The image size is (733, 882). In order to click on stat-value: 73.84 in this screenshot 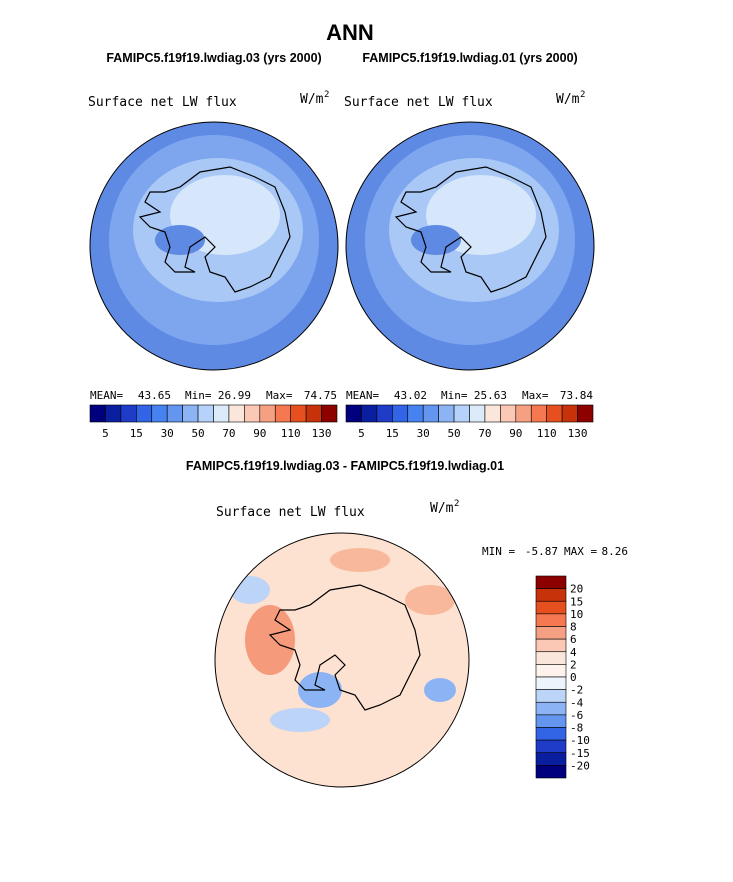, I will do `click(576, 395)`.